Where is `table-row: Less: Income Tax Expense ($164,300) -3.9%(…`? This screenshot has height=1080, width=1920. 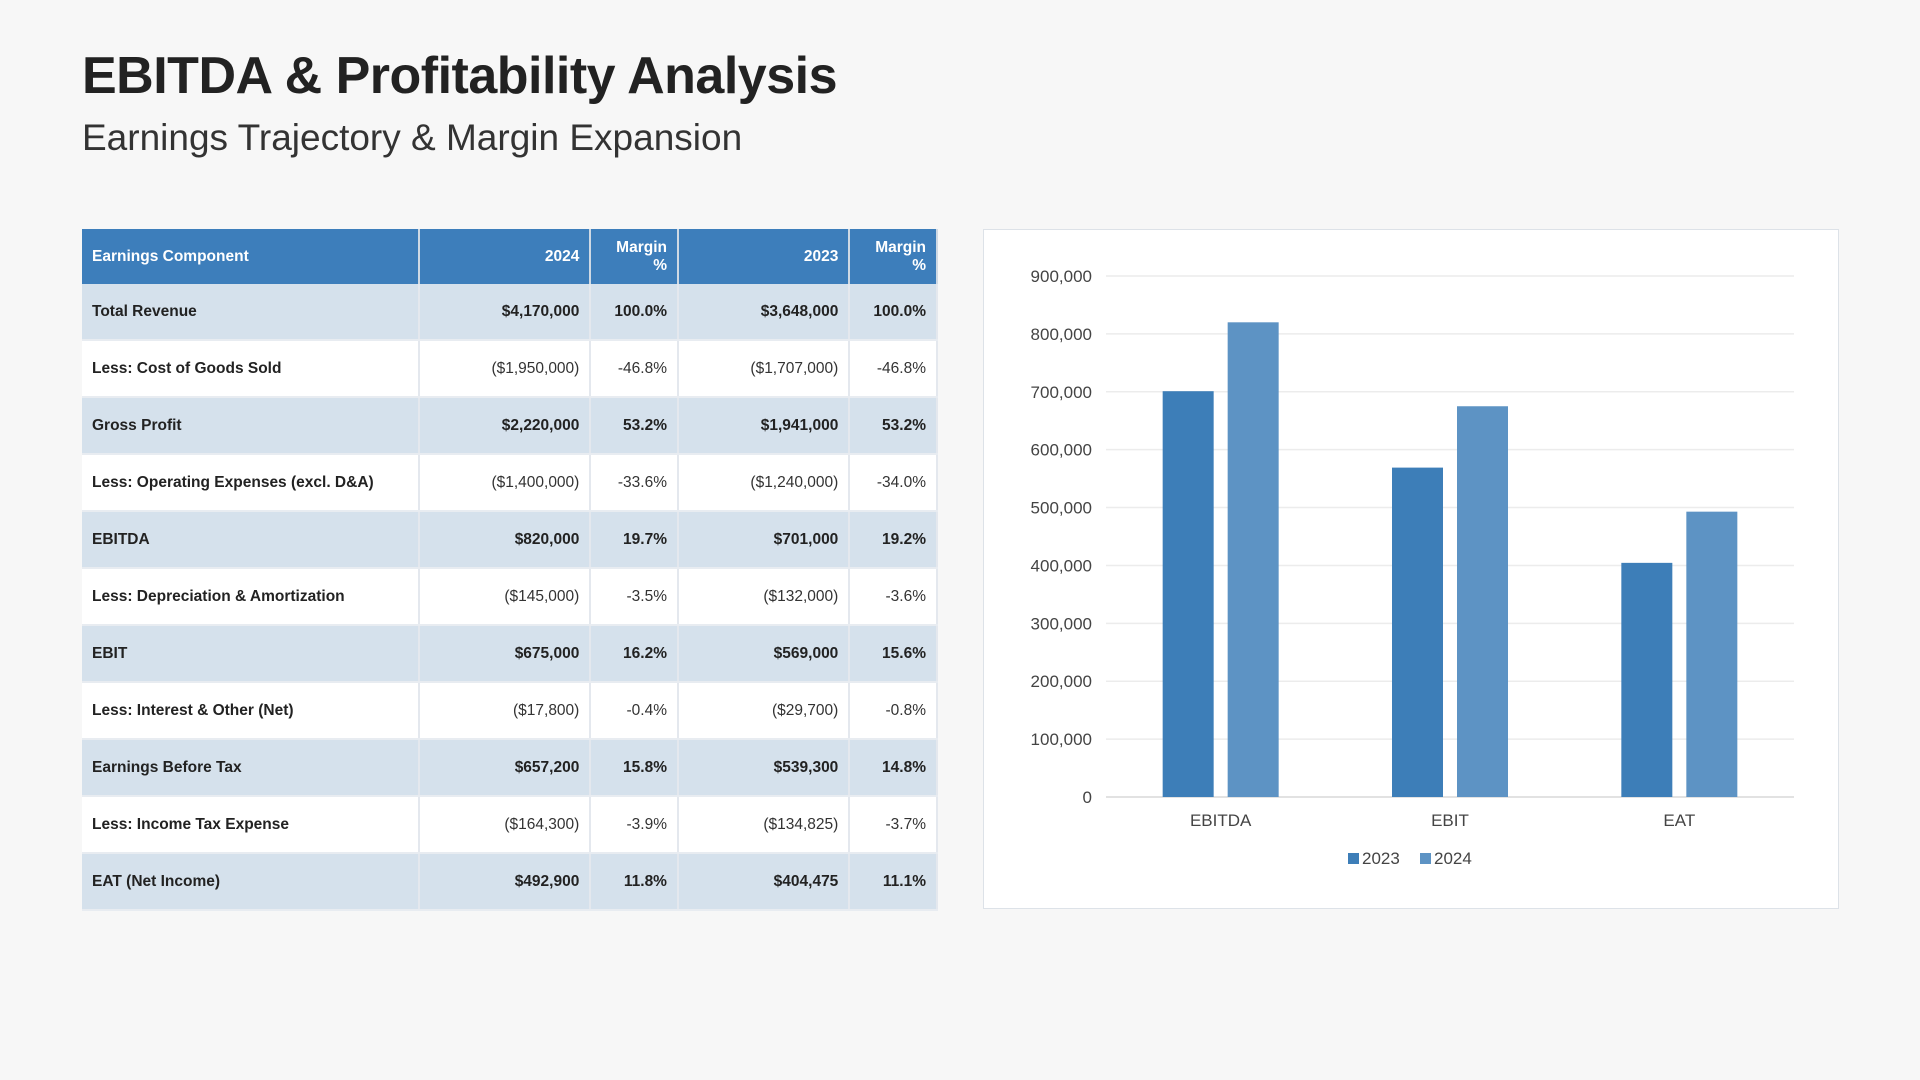 table-row: Less: Income Tax Expense ($164,300) -3.9%(… is located at coordinates (510, 825).